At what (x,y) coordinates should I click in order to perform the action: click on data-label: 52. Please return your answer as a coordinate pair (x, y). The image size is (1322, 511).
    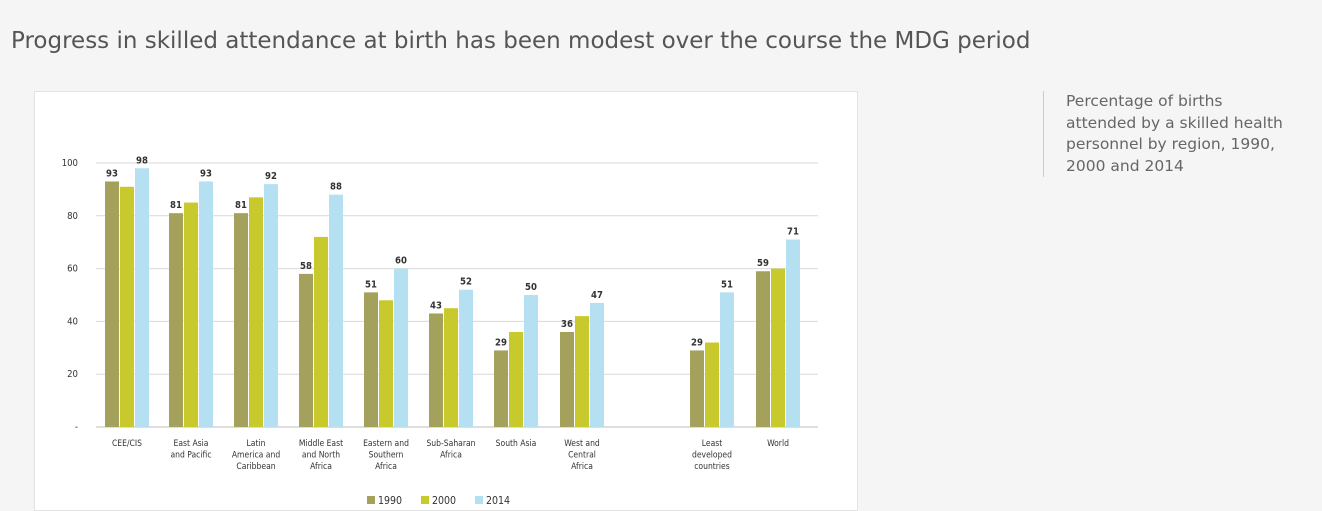
    Looking at the image, I should click on (466, 282).